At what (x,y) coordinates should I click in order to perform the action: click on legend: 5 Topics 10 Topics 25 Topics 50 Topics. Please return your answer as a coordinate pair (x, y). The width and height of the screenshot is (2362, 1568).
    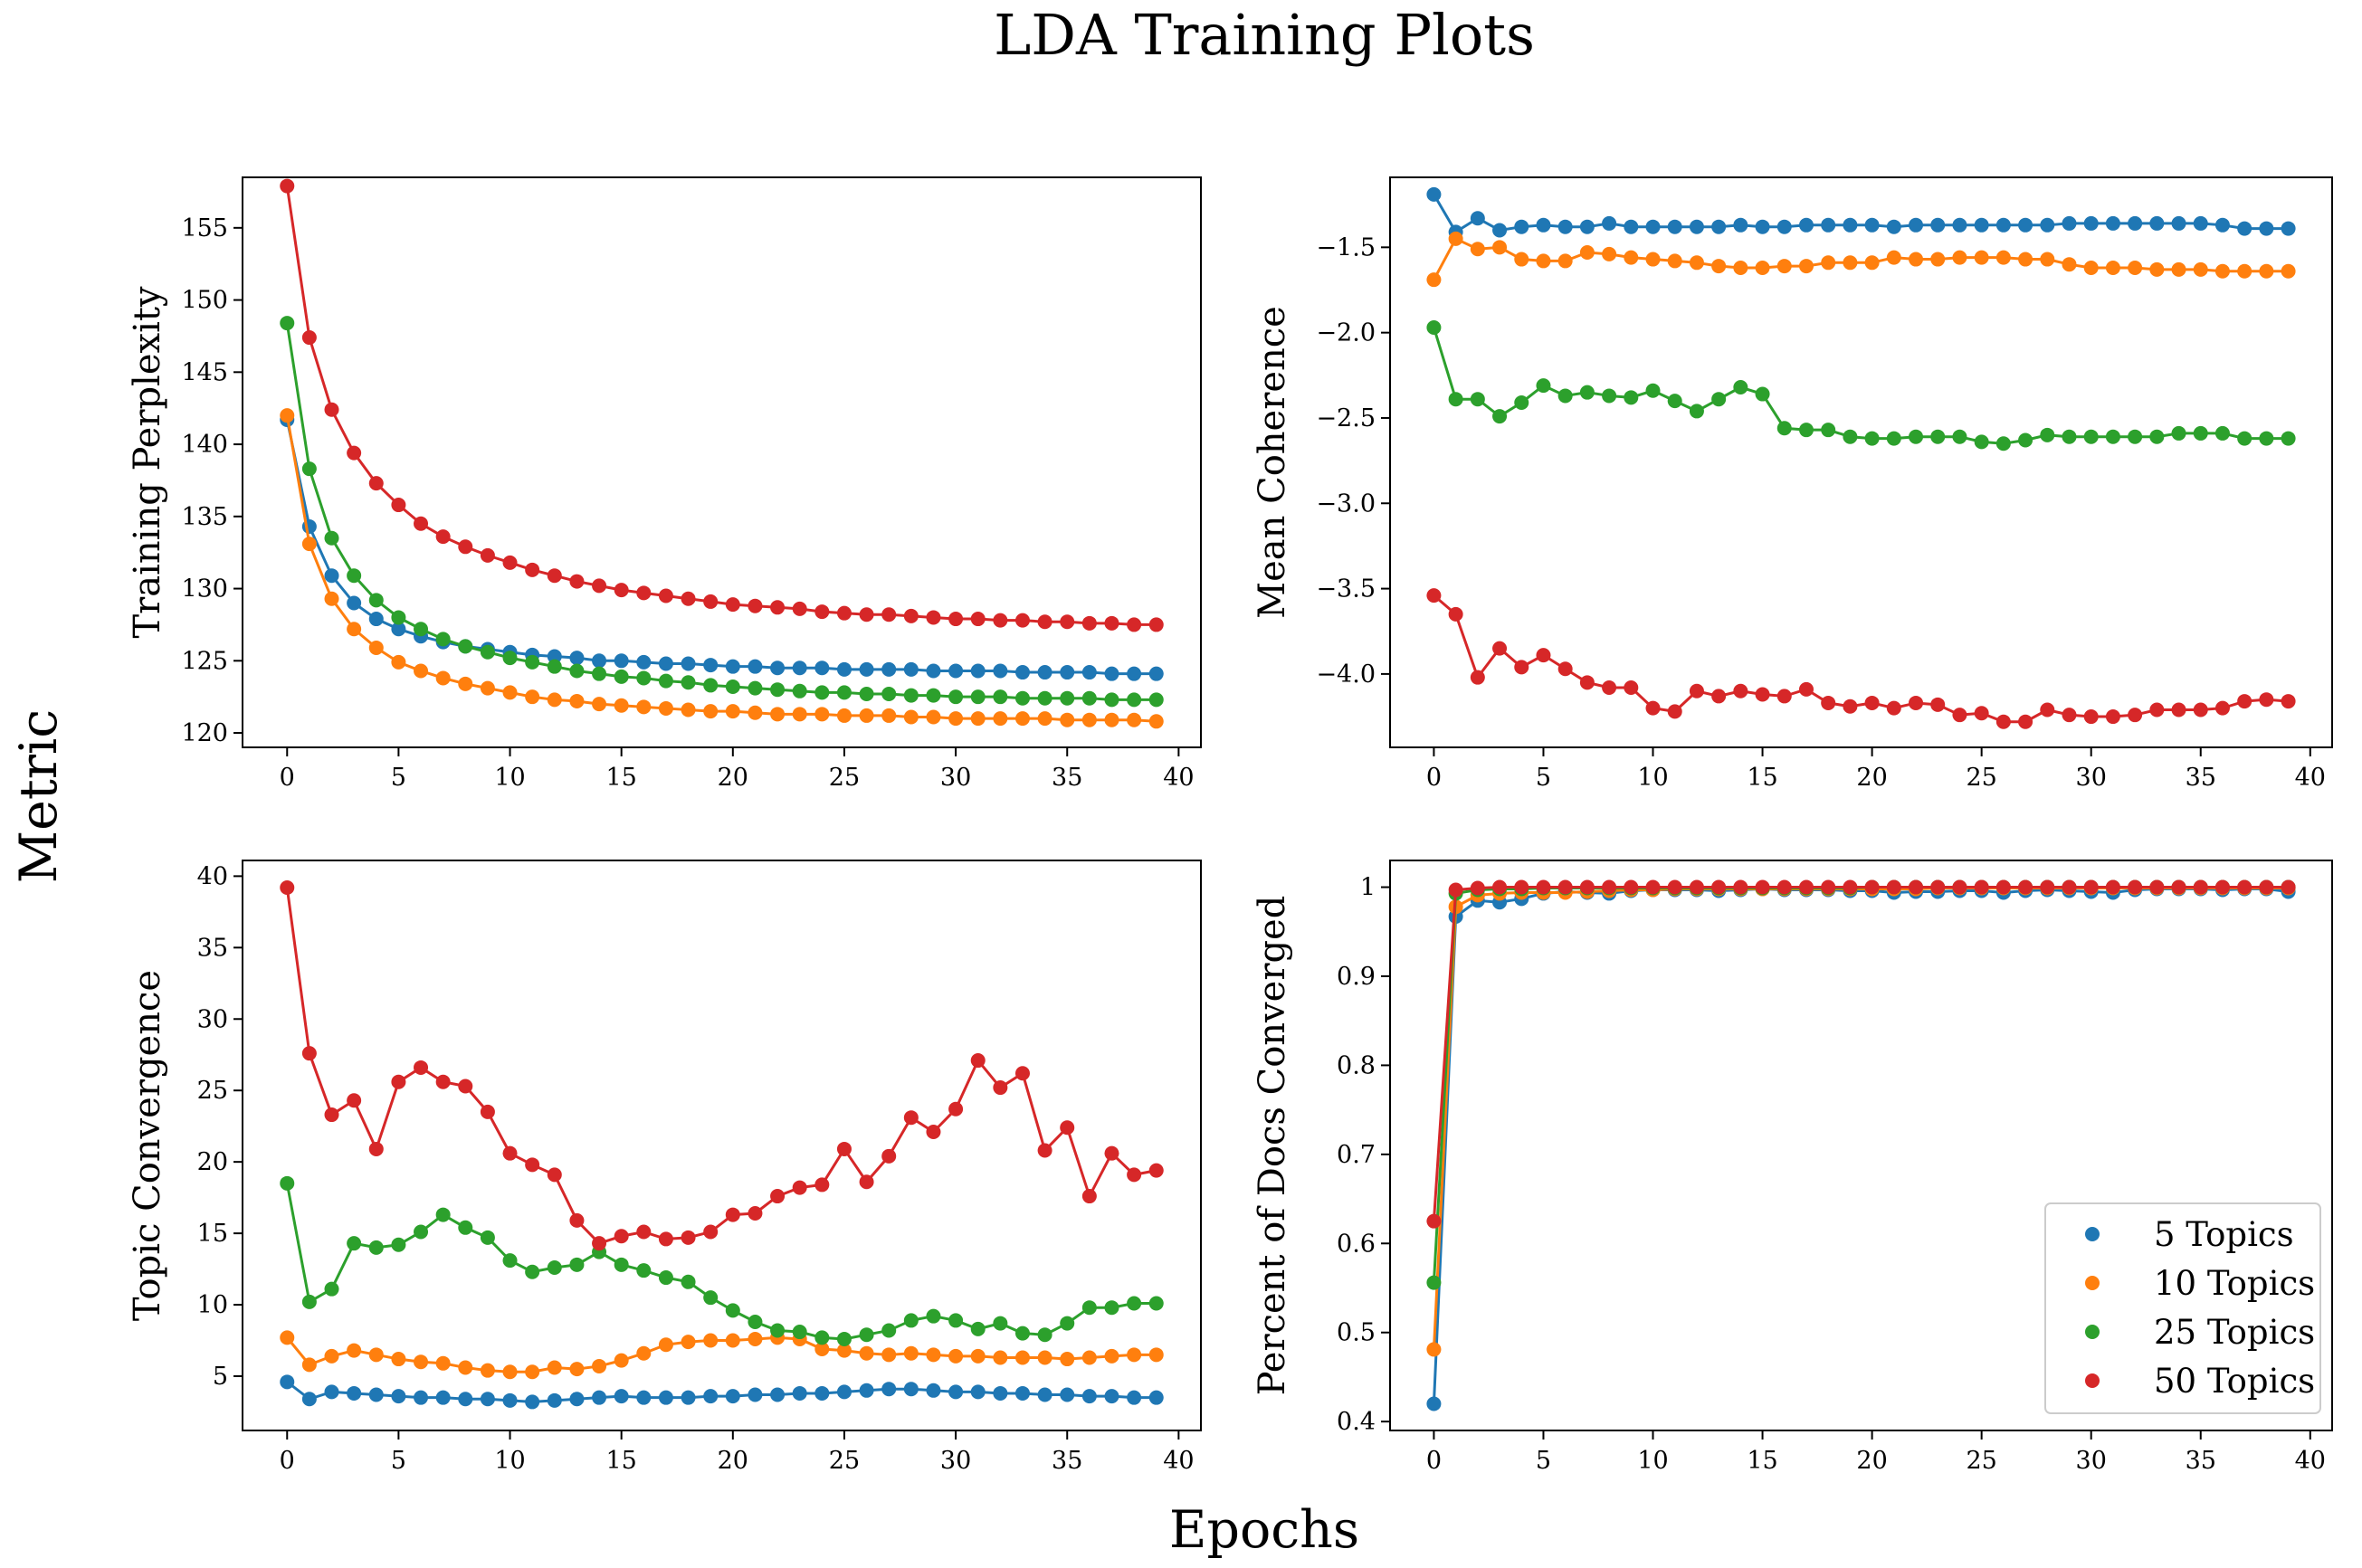
    Looking at the image, I should click on (2182, 1308).